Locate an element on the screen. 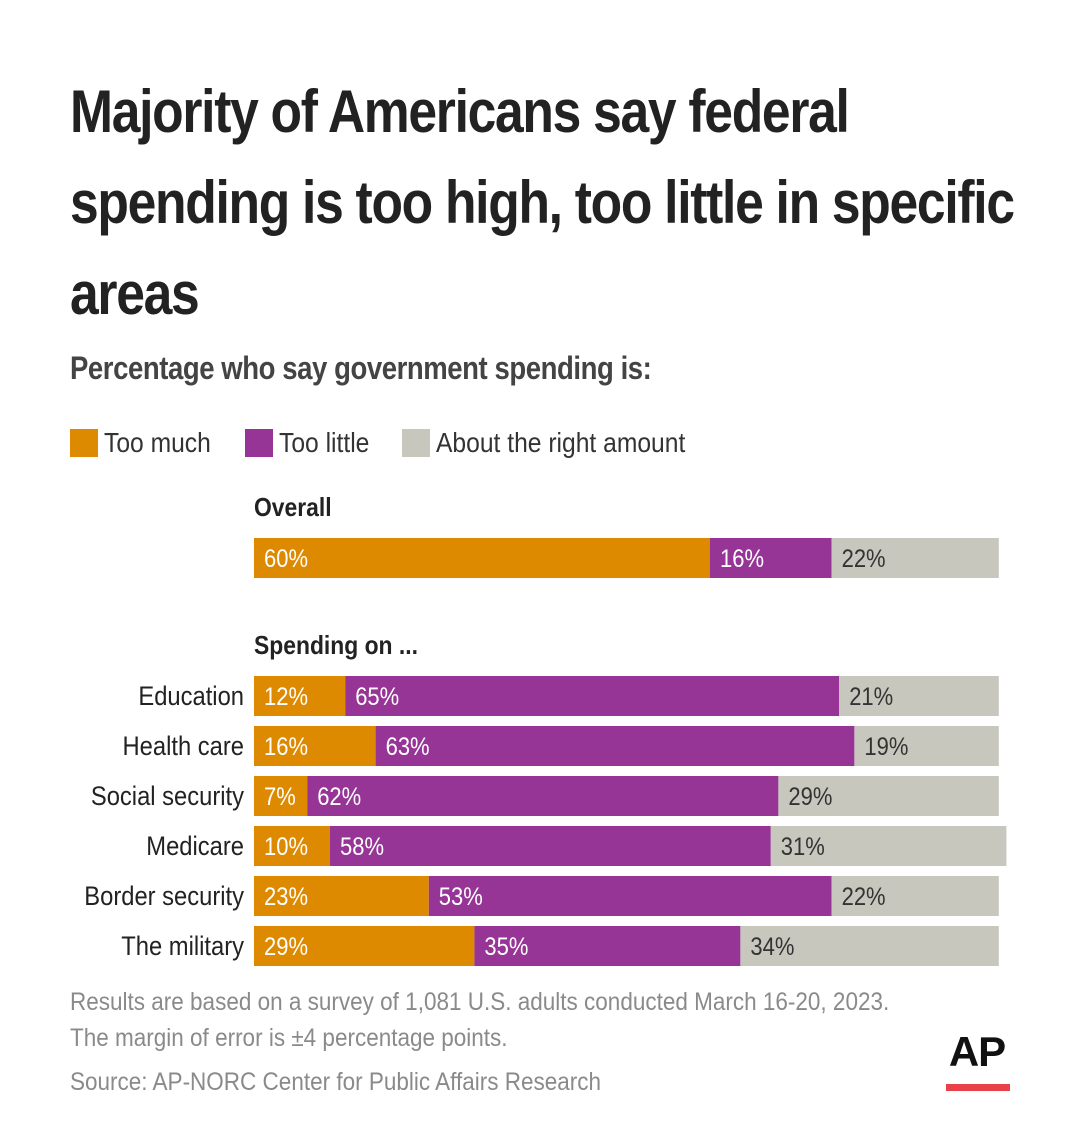  legend-item-too-much: Too much is located at coordinates (147, 443).